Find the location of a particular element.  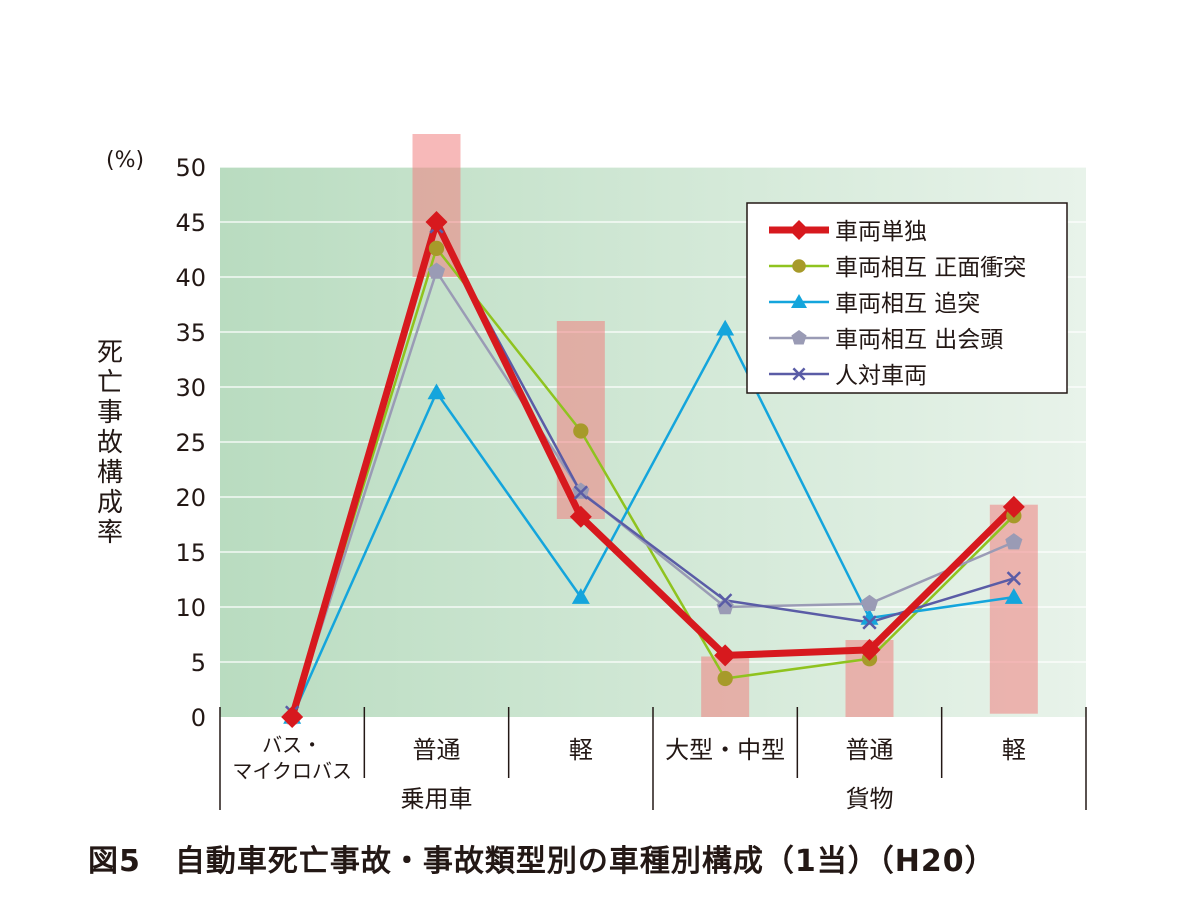

y-tick-label: 40 is located at coordinates (190, 278).